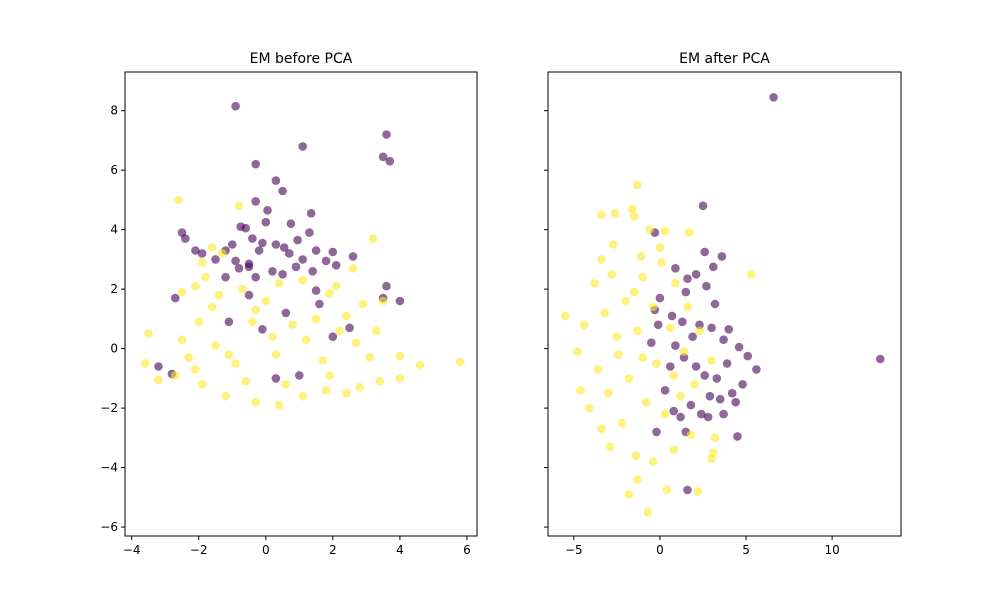 The height and width of the screenshot is (600, 1000). Describe the element at coordinates (574, 550) in the screenshot. I see `x-tick-label: −5` at that location.